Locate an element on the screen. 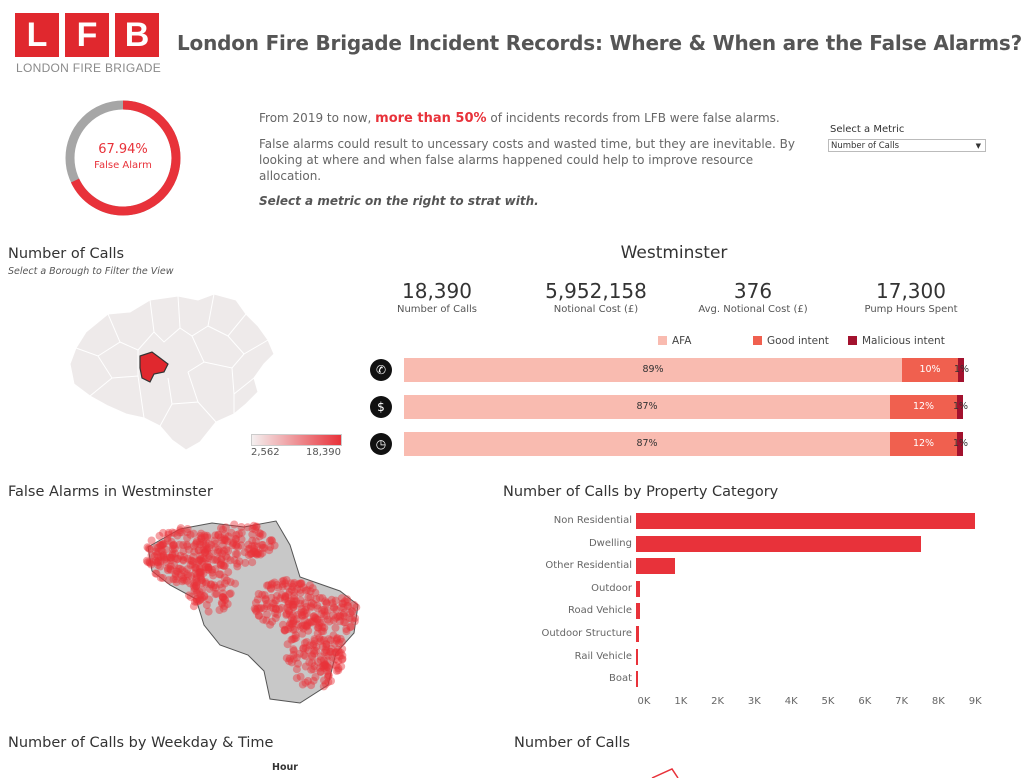 The image size is (1024, 778). false-alarms-point-map is located at coordinates (252, 612).